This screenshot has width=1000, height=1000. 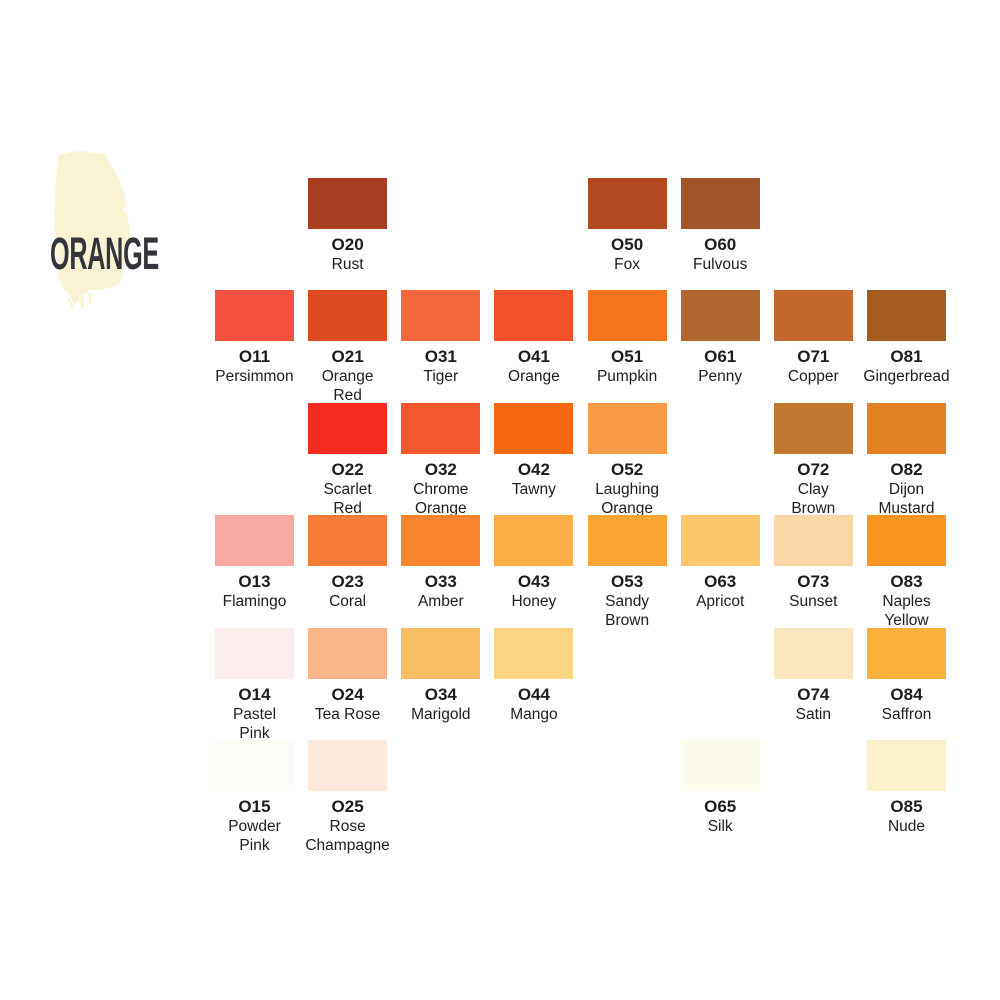 I want to click on swatch-cell-O83: O83 Naples Yellow, so click(x=907, y=572).